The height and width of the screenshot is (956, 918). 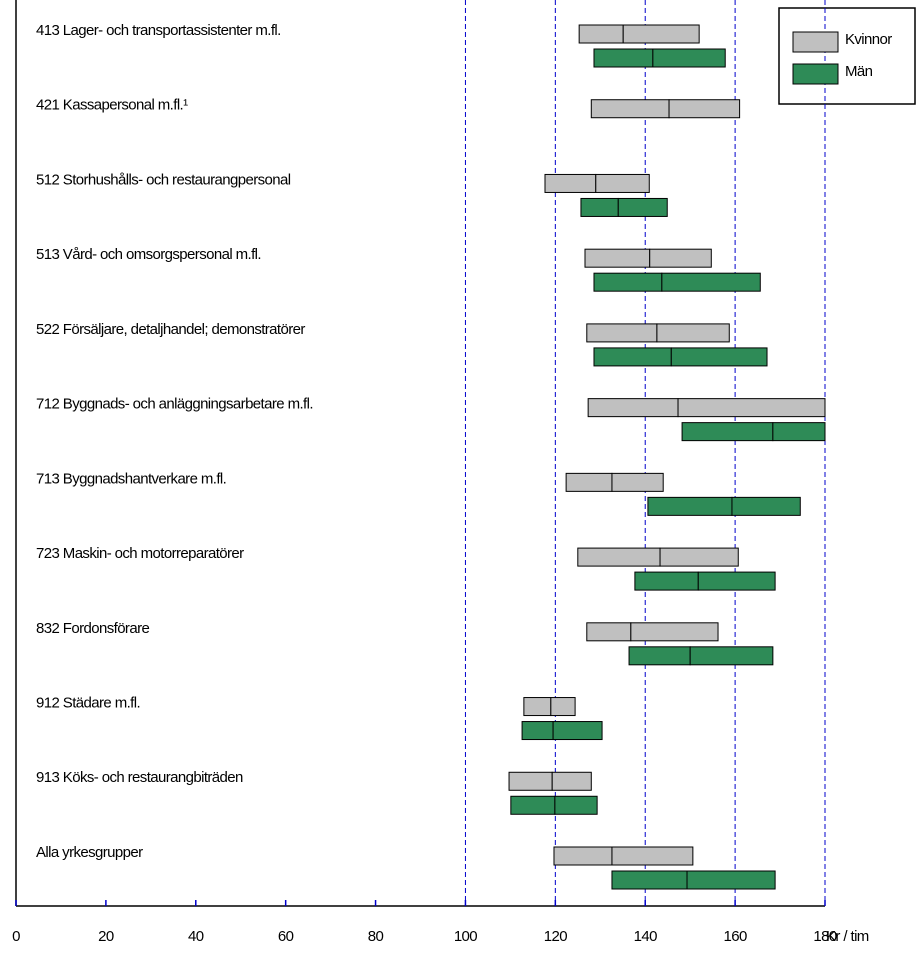 What do you see at coordinates (92, 628) in the screenshot?
I see `category-label: 832 Fordonsförare` at bounding box center [92, 628].